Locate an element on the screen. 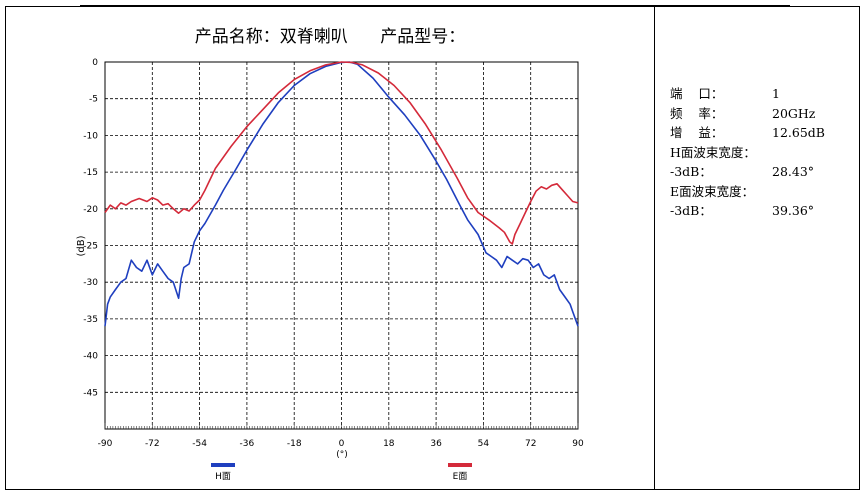 Image resolution: width=865 pixels, height=495 pixels. x-tick-label: -72 is located at coordinates (152, 444).